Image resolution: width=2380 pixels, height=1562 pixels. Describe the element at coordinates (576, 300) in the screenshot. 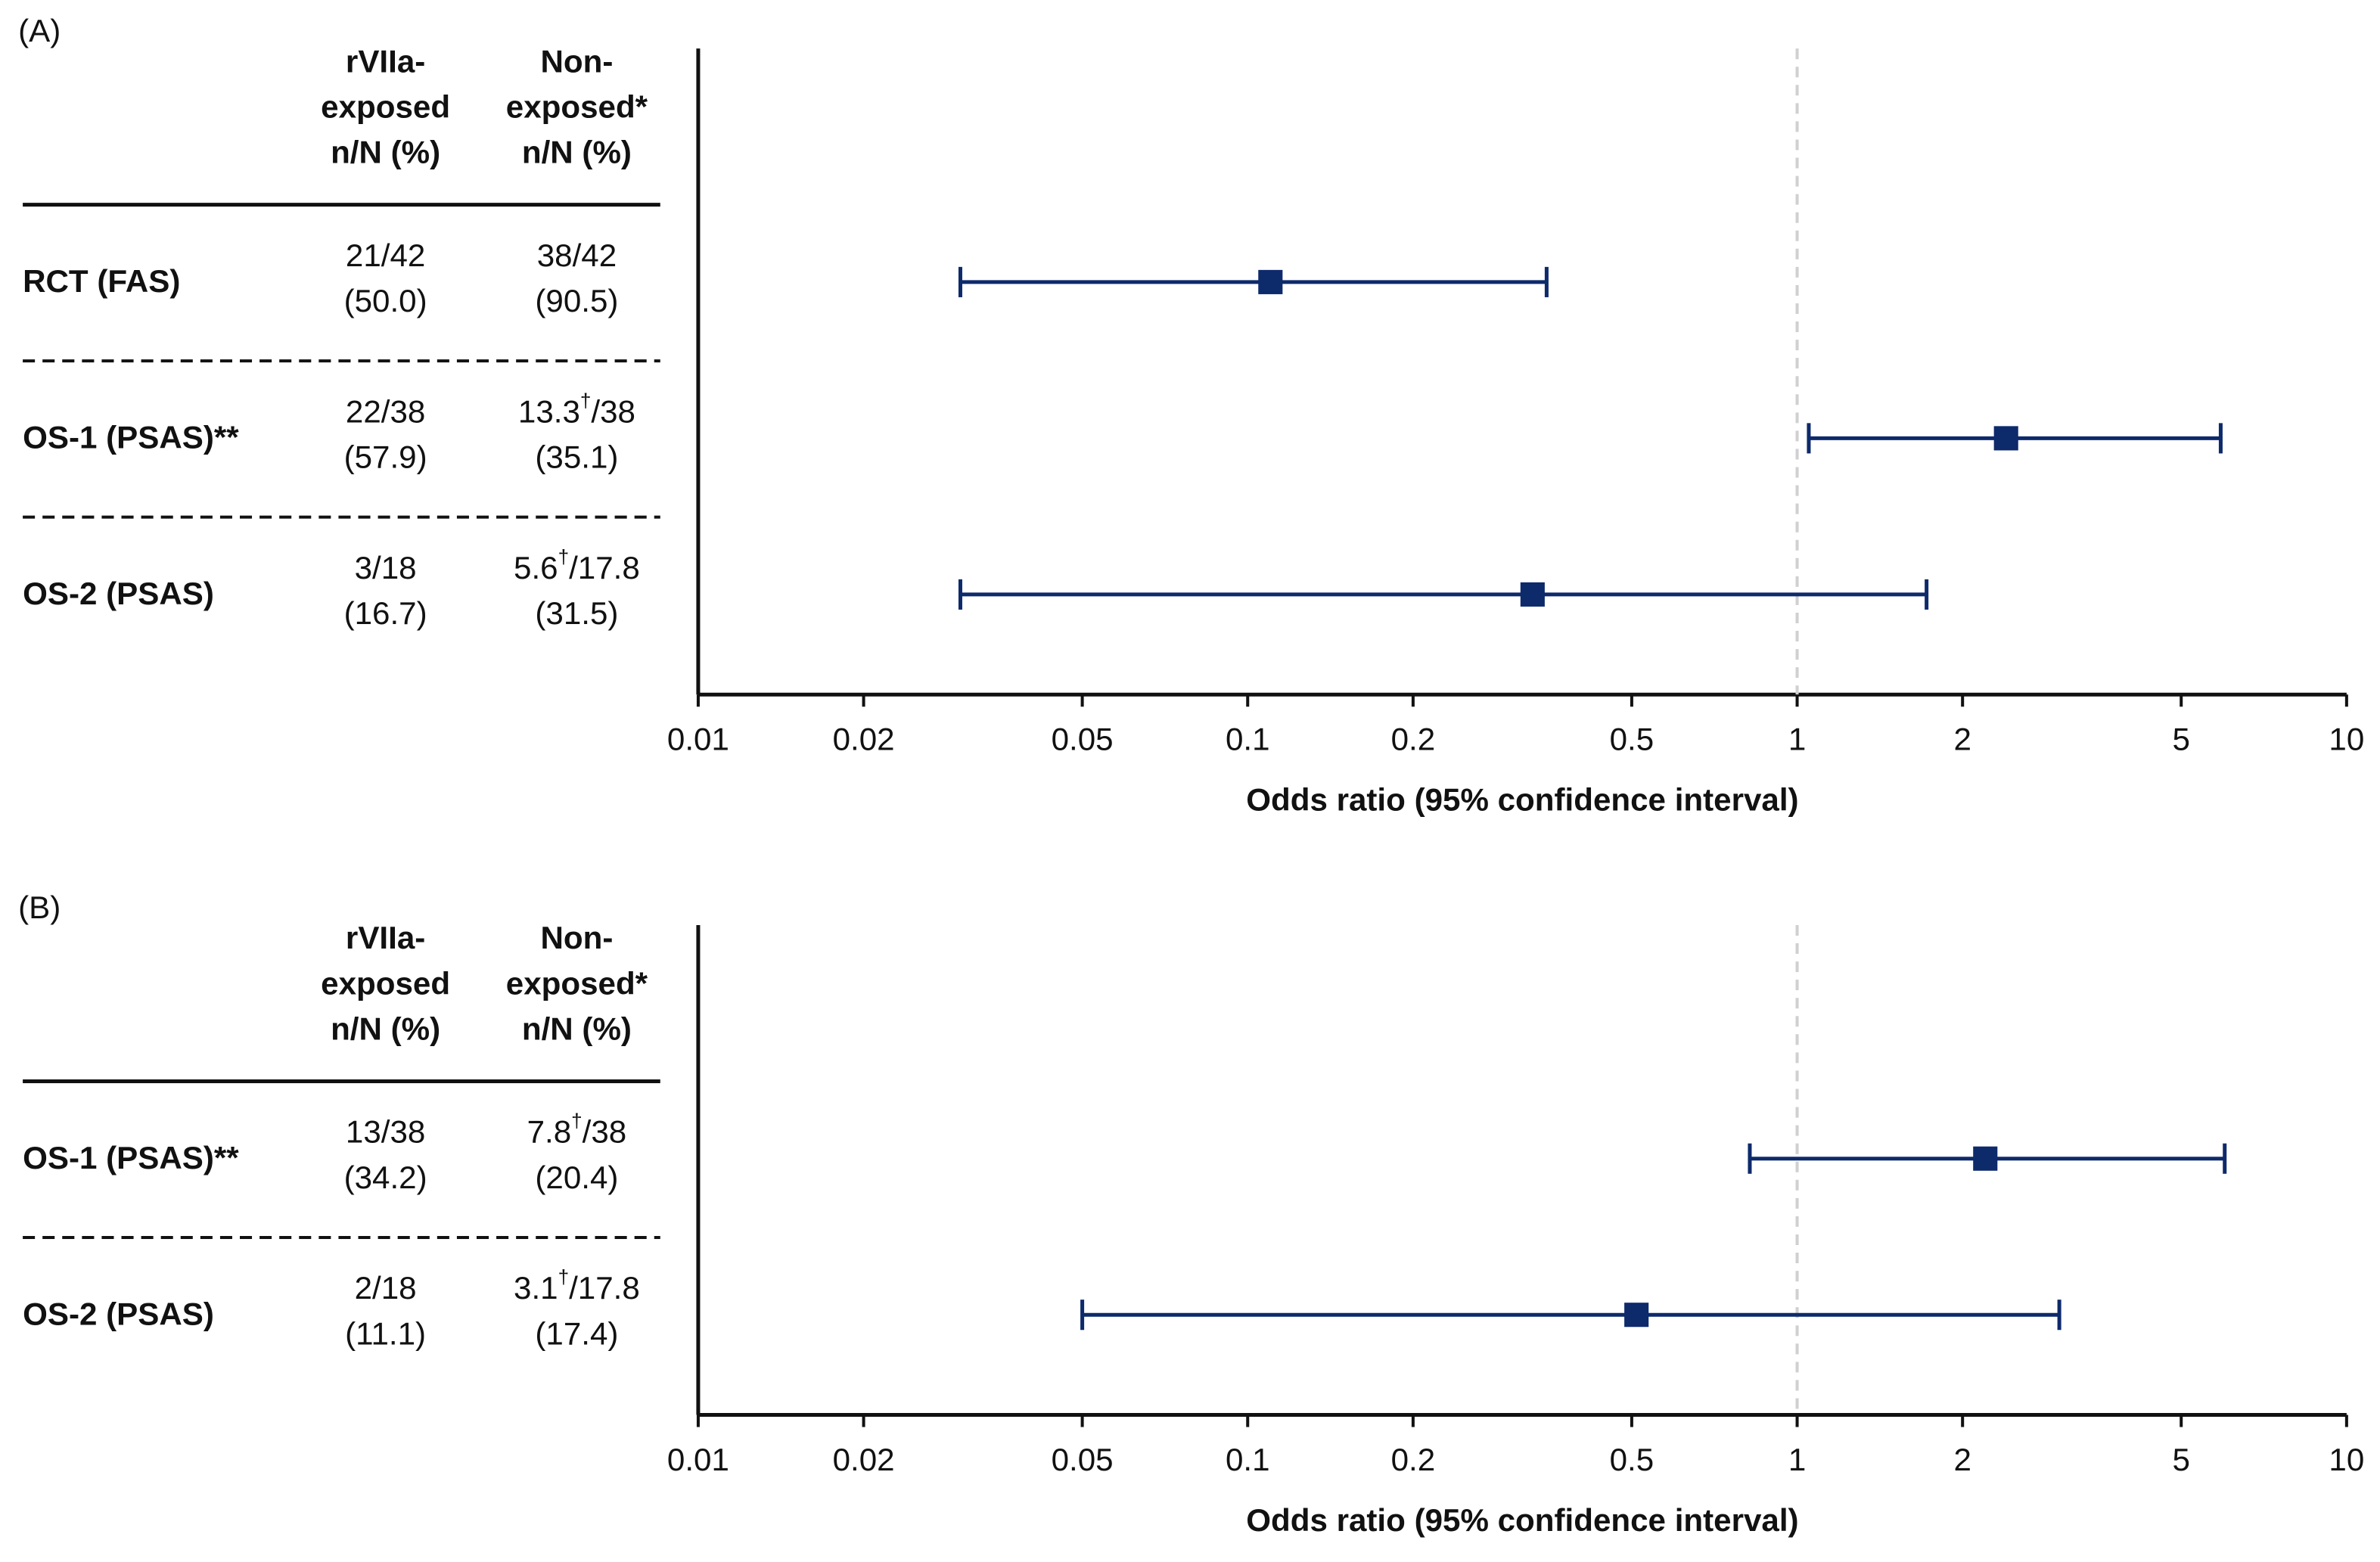

I see `table-cell: (90.5)` at that location.